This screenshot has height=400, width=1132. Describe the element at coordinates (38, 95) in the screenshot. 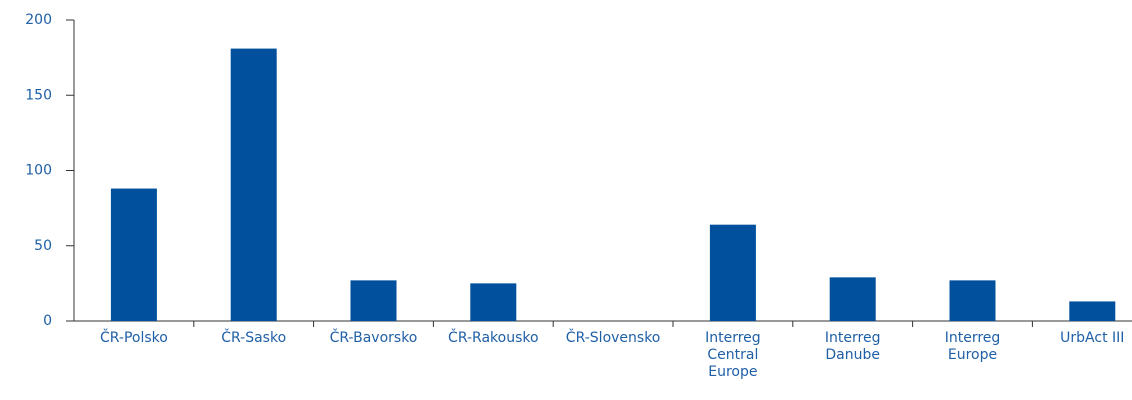

I see `y-tick-label: 150` at that location.